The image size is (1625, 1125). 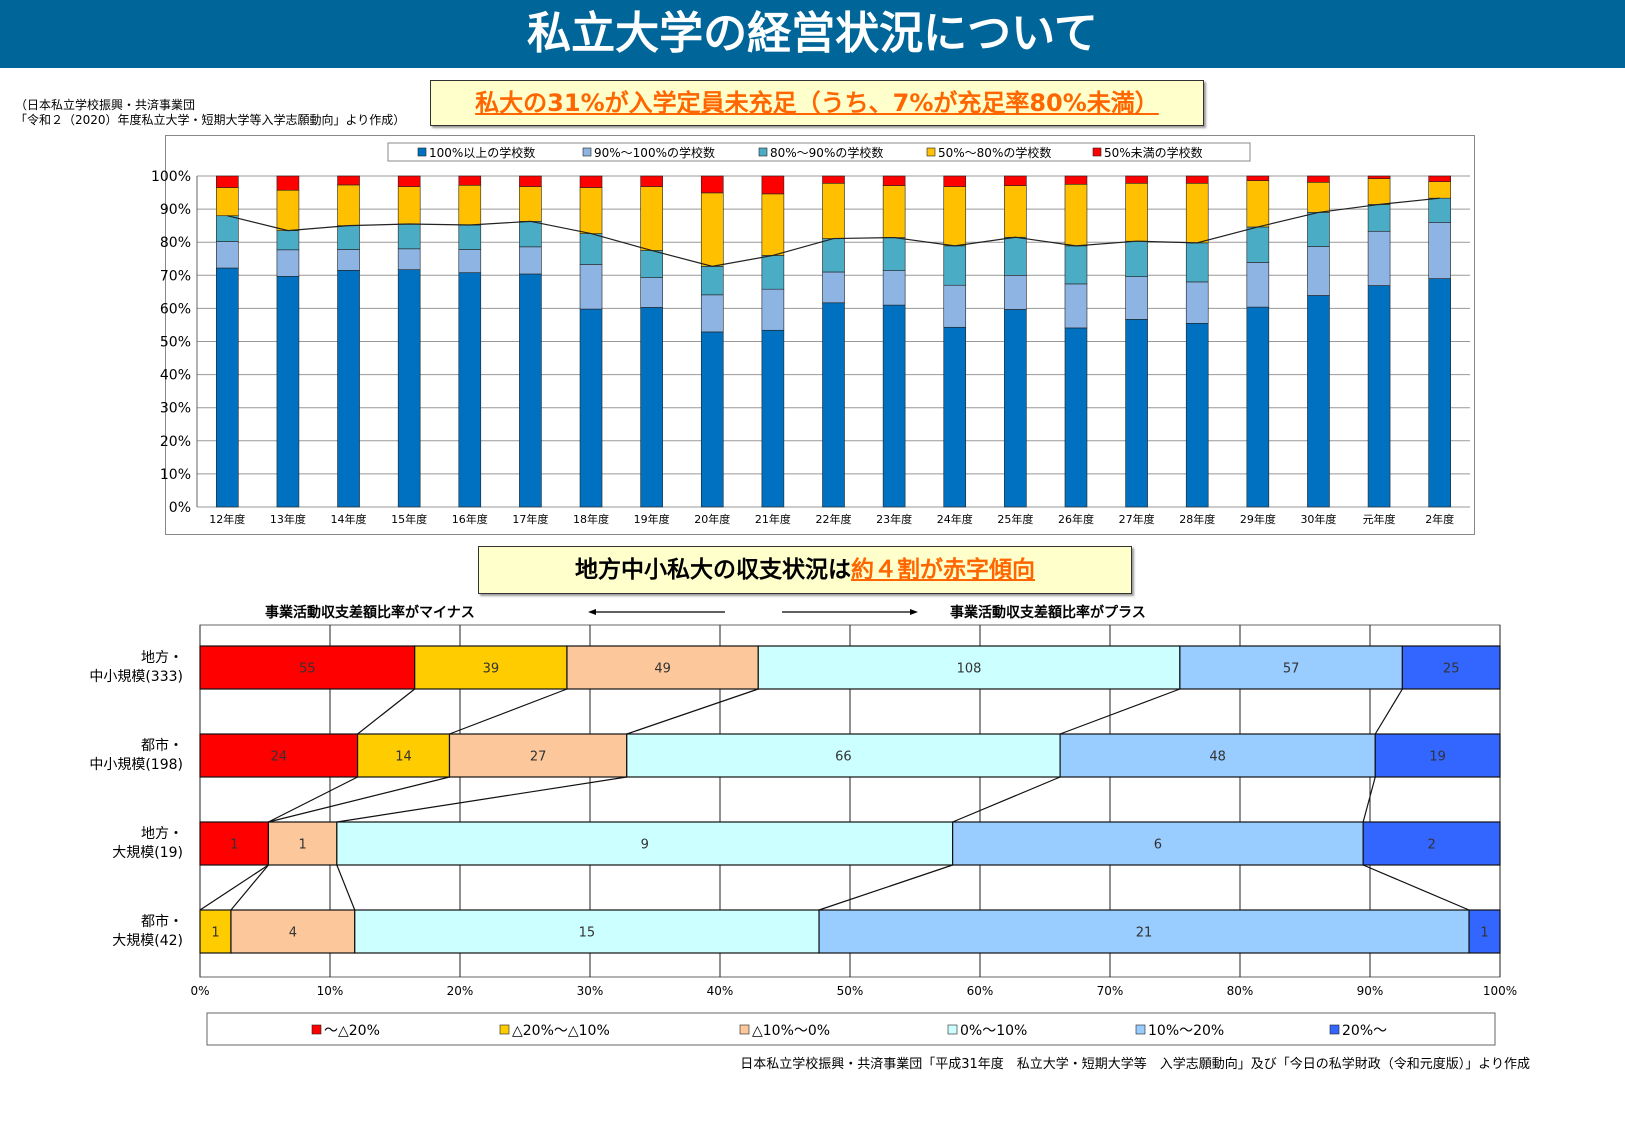 I want to click on x-tick-label: 27年度, so click(x=1137, y=519).